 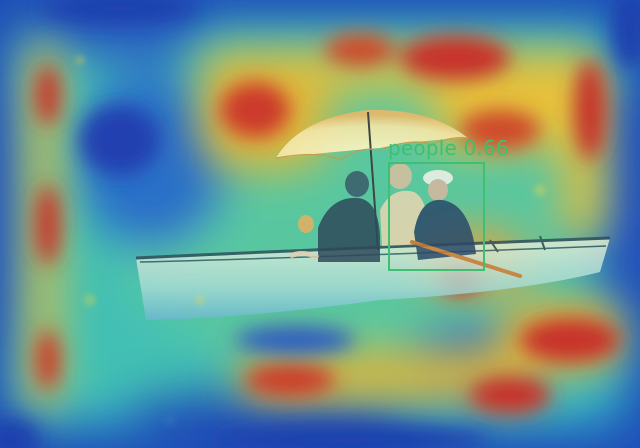 I want to click on photo-umbrella, so click(x=372, y=180).